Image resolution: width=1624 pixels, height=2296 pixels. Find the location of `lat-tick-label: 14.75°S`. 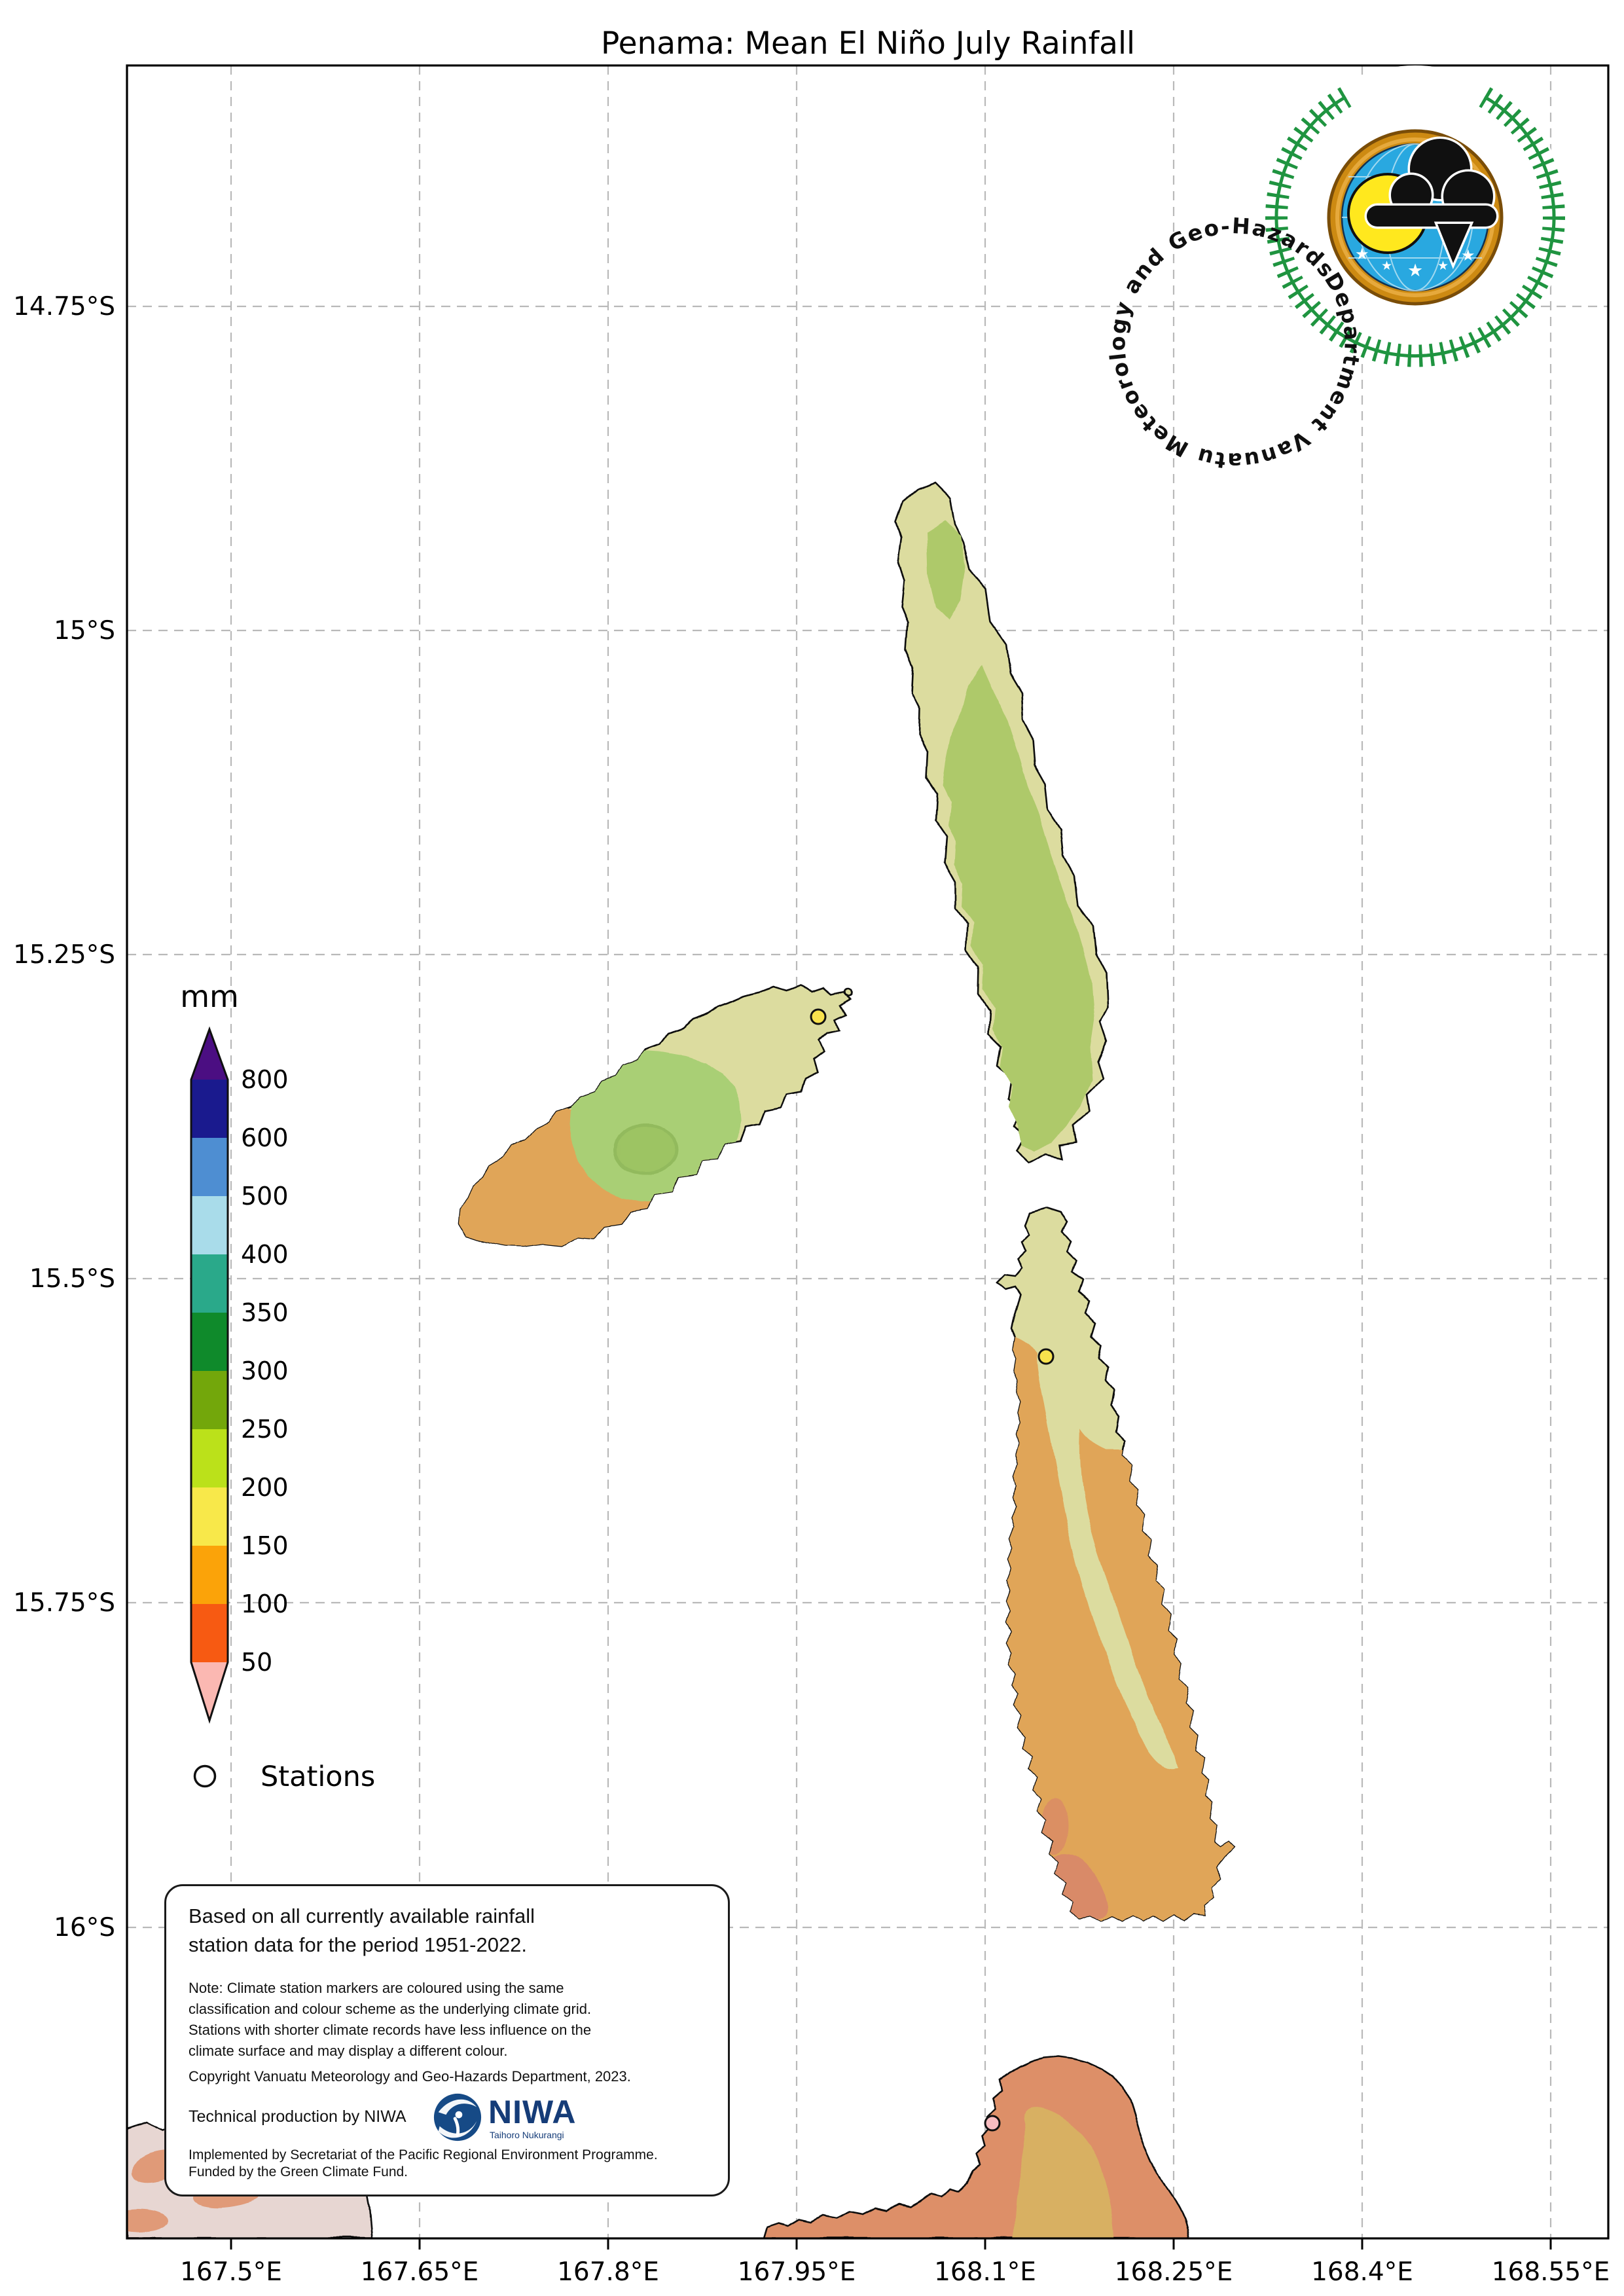

lat-tick-label: 14.75°S is located at coordinates (64, 306).